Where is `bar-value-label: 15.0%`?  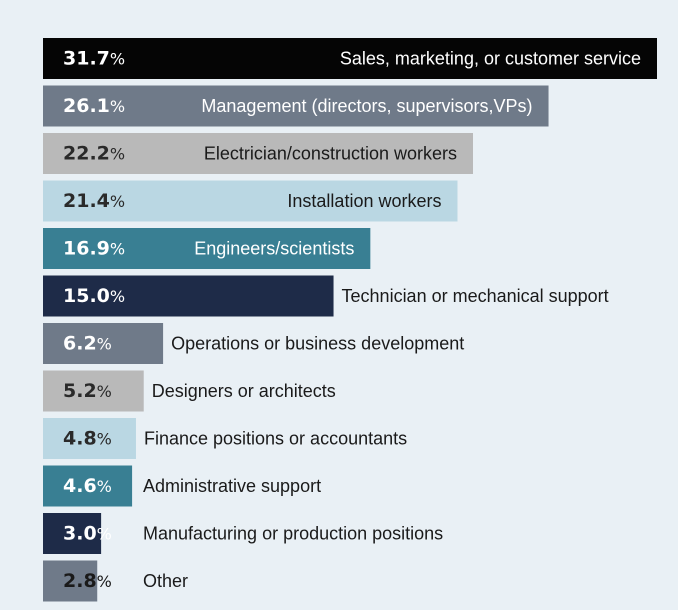
bar-value-label: 15.0% is located at coordinates (94, 296).